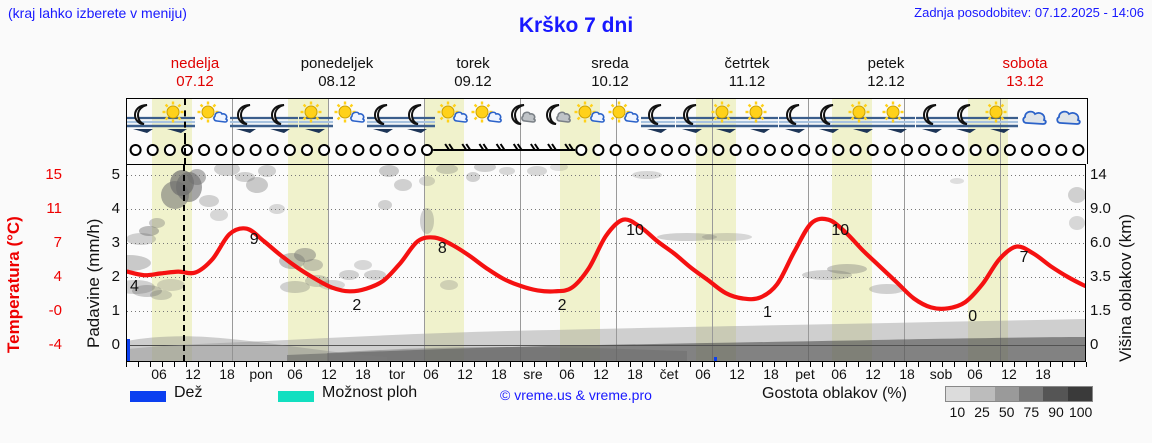  I want to click on temperature-tick-label: 4, so click(57, 276).